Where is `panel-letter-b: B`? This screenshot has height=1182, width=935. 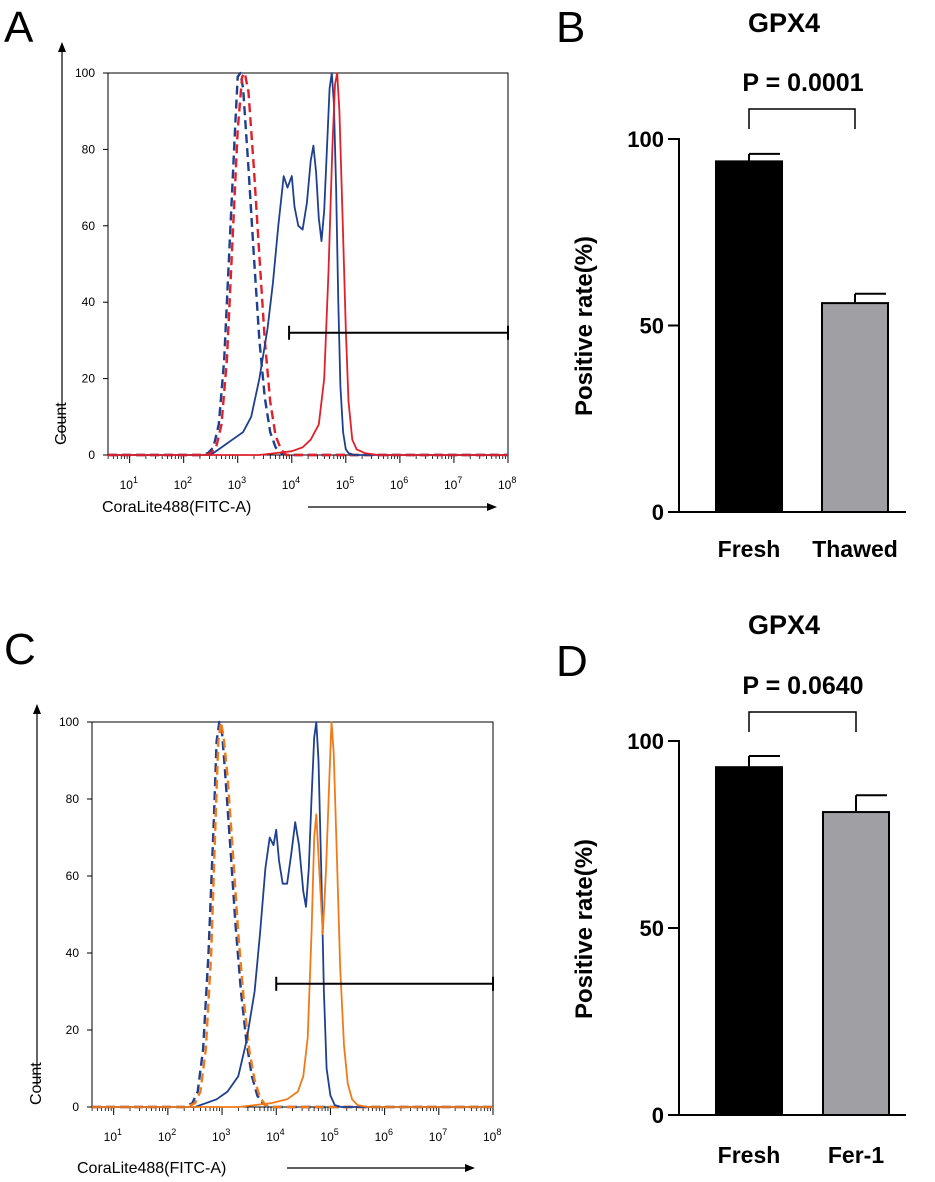 panel-letter-b: B is located at coordinates (570, 27).